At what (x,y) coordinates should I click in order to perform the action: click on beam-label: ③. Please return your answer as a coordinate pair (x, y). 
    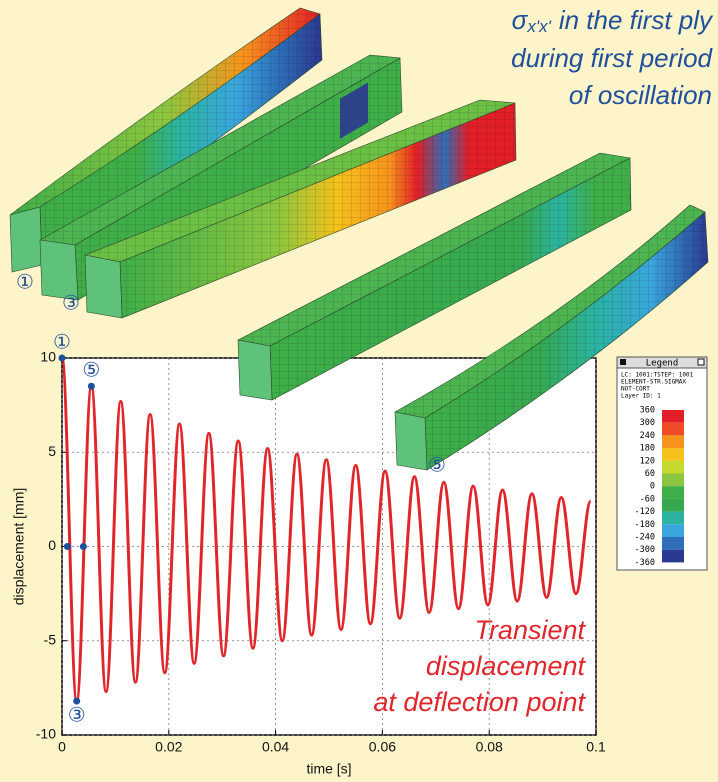
    Looking at the image, I should click on (71, 303).